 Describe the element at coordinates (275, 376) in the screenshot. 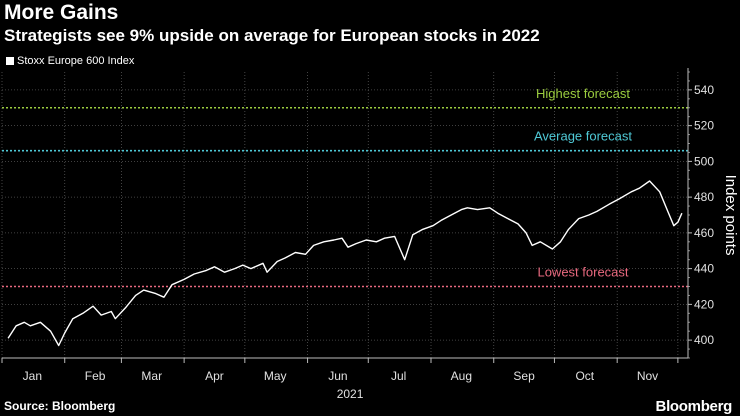

I see `x-tick-label: May` at that location.